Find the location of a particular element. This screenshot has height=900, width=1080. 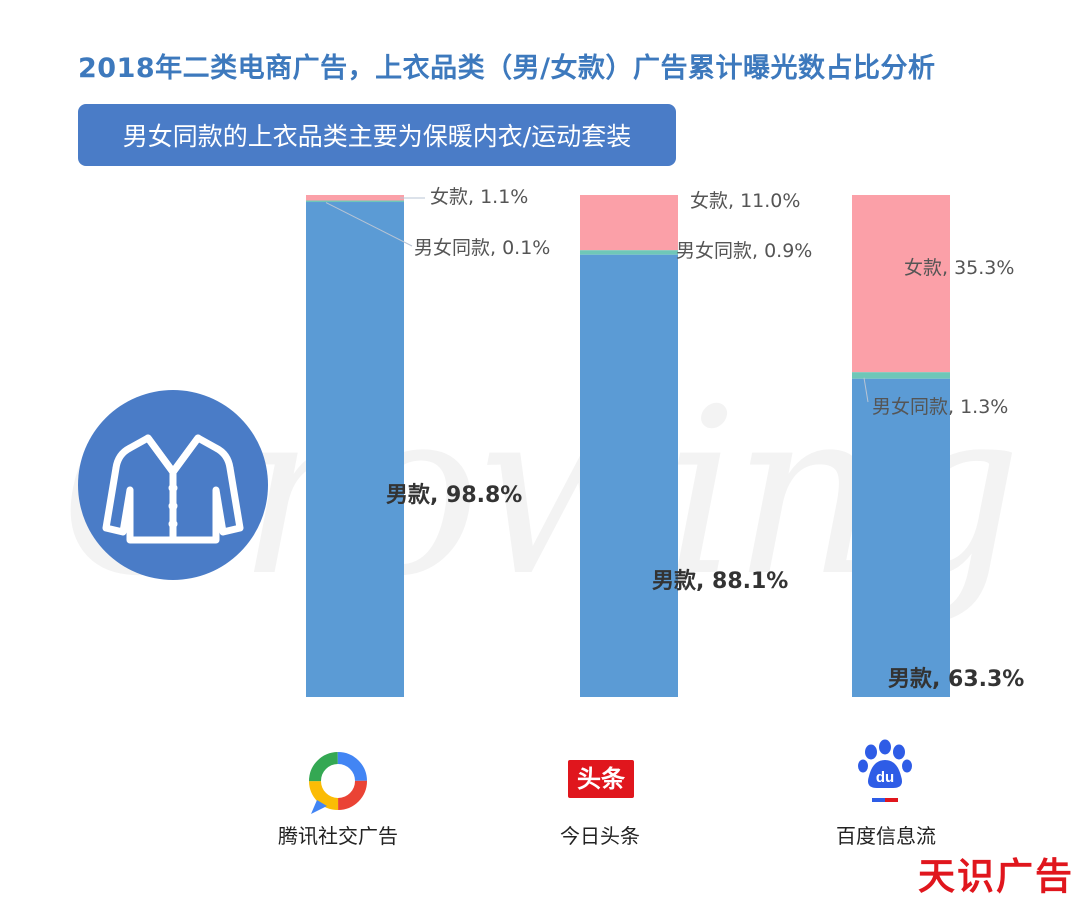

jacket-icon is located at coordinates (173, 489).